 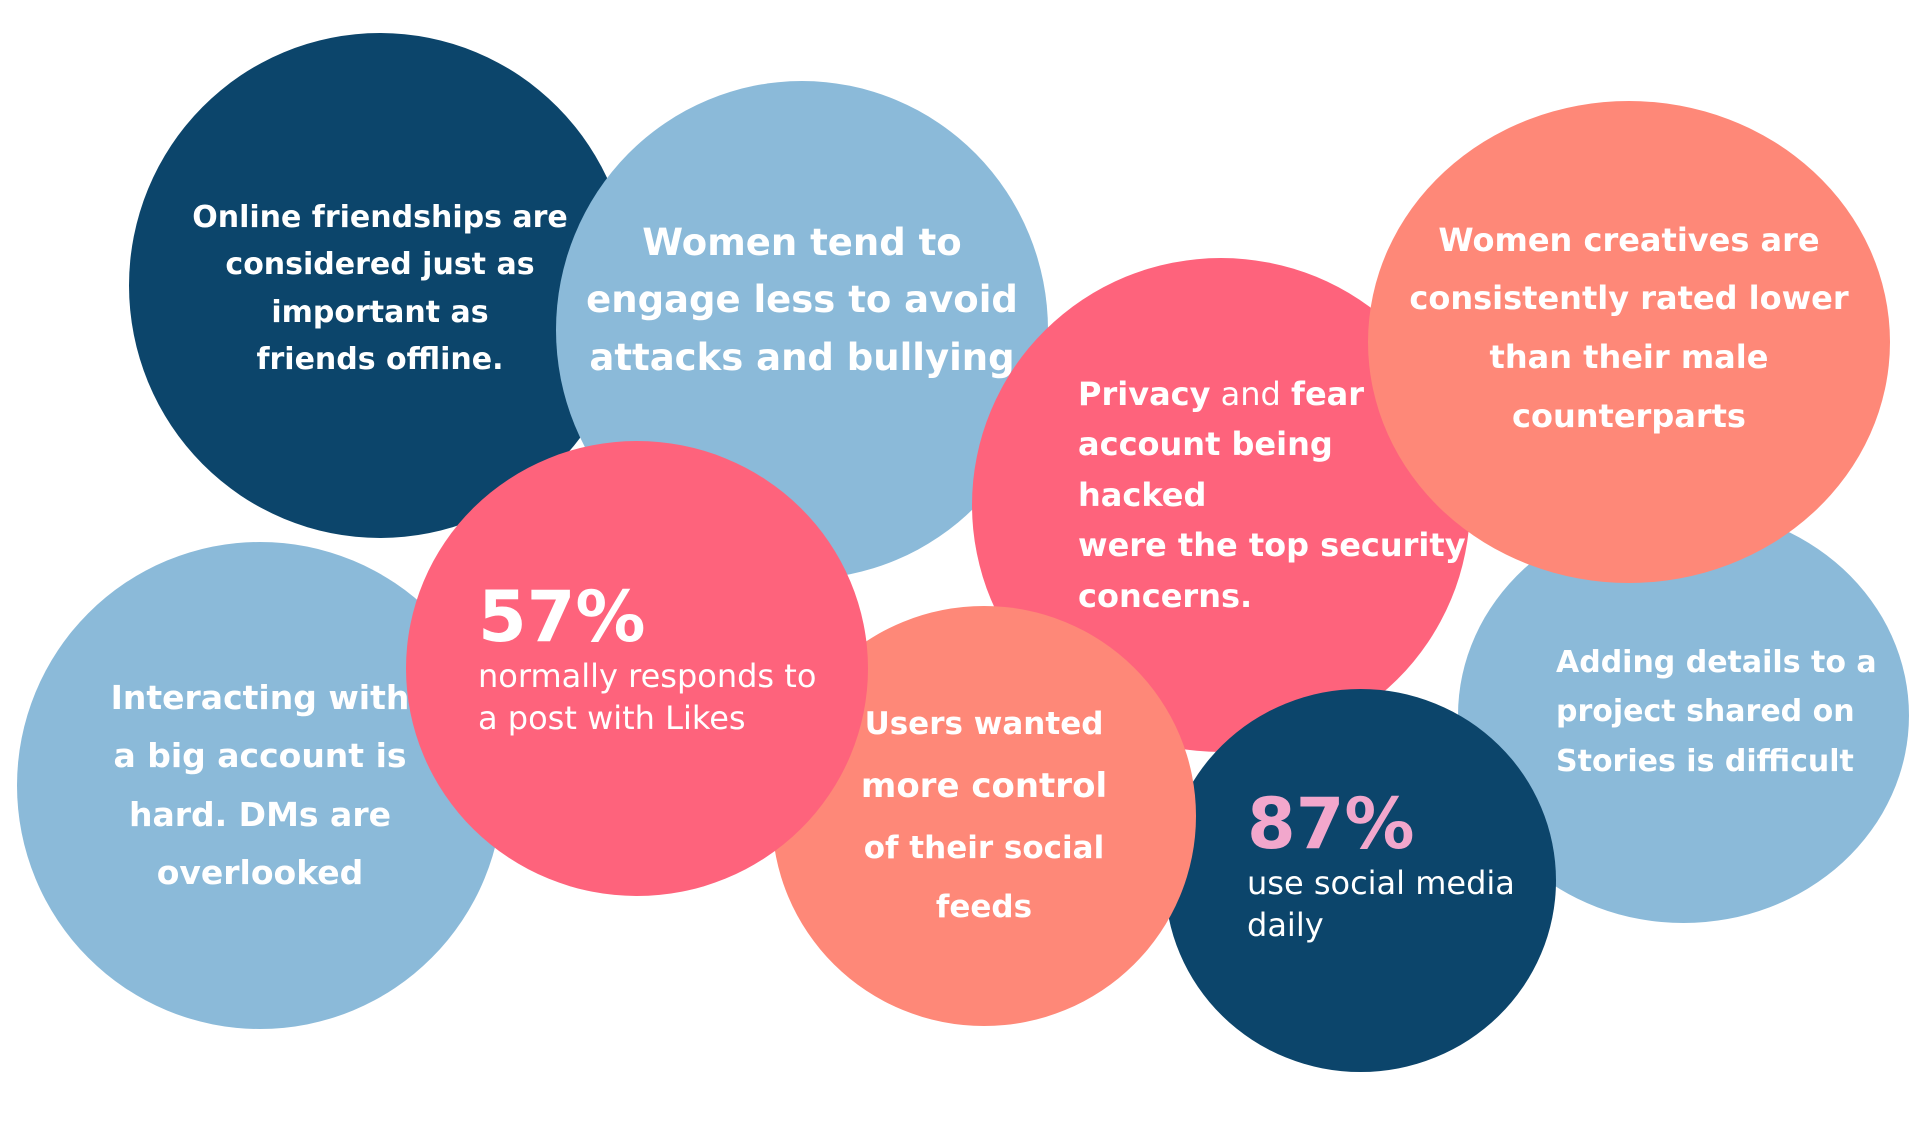 What do you see at coordinates (984, 724) in the screenshot?
I see `text-line: Users wanted` at bounding box center [984, 724].